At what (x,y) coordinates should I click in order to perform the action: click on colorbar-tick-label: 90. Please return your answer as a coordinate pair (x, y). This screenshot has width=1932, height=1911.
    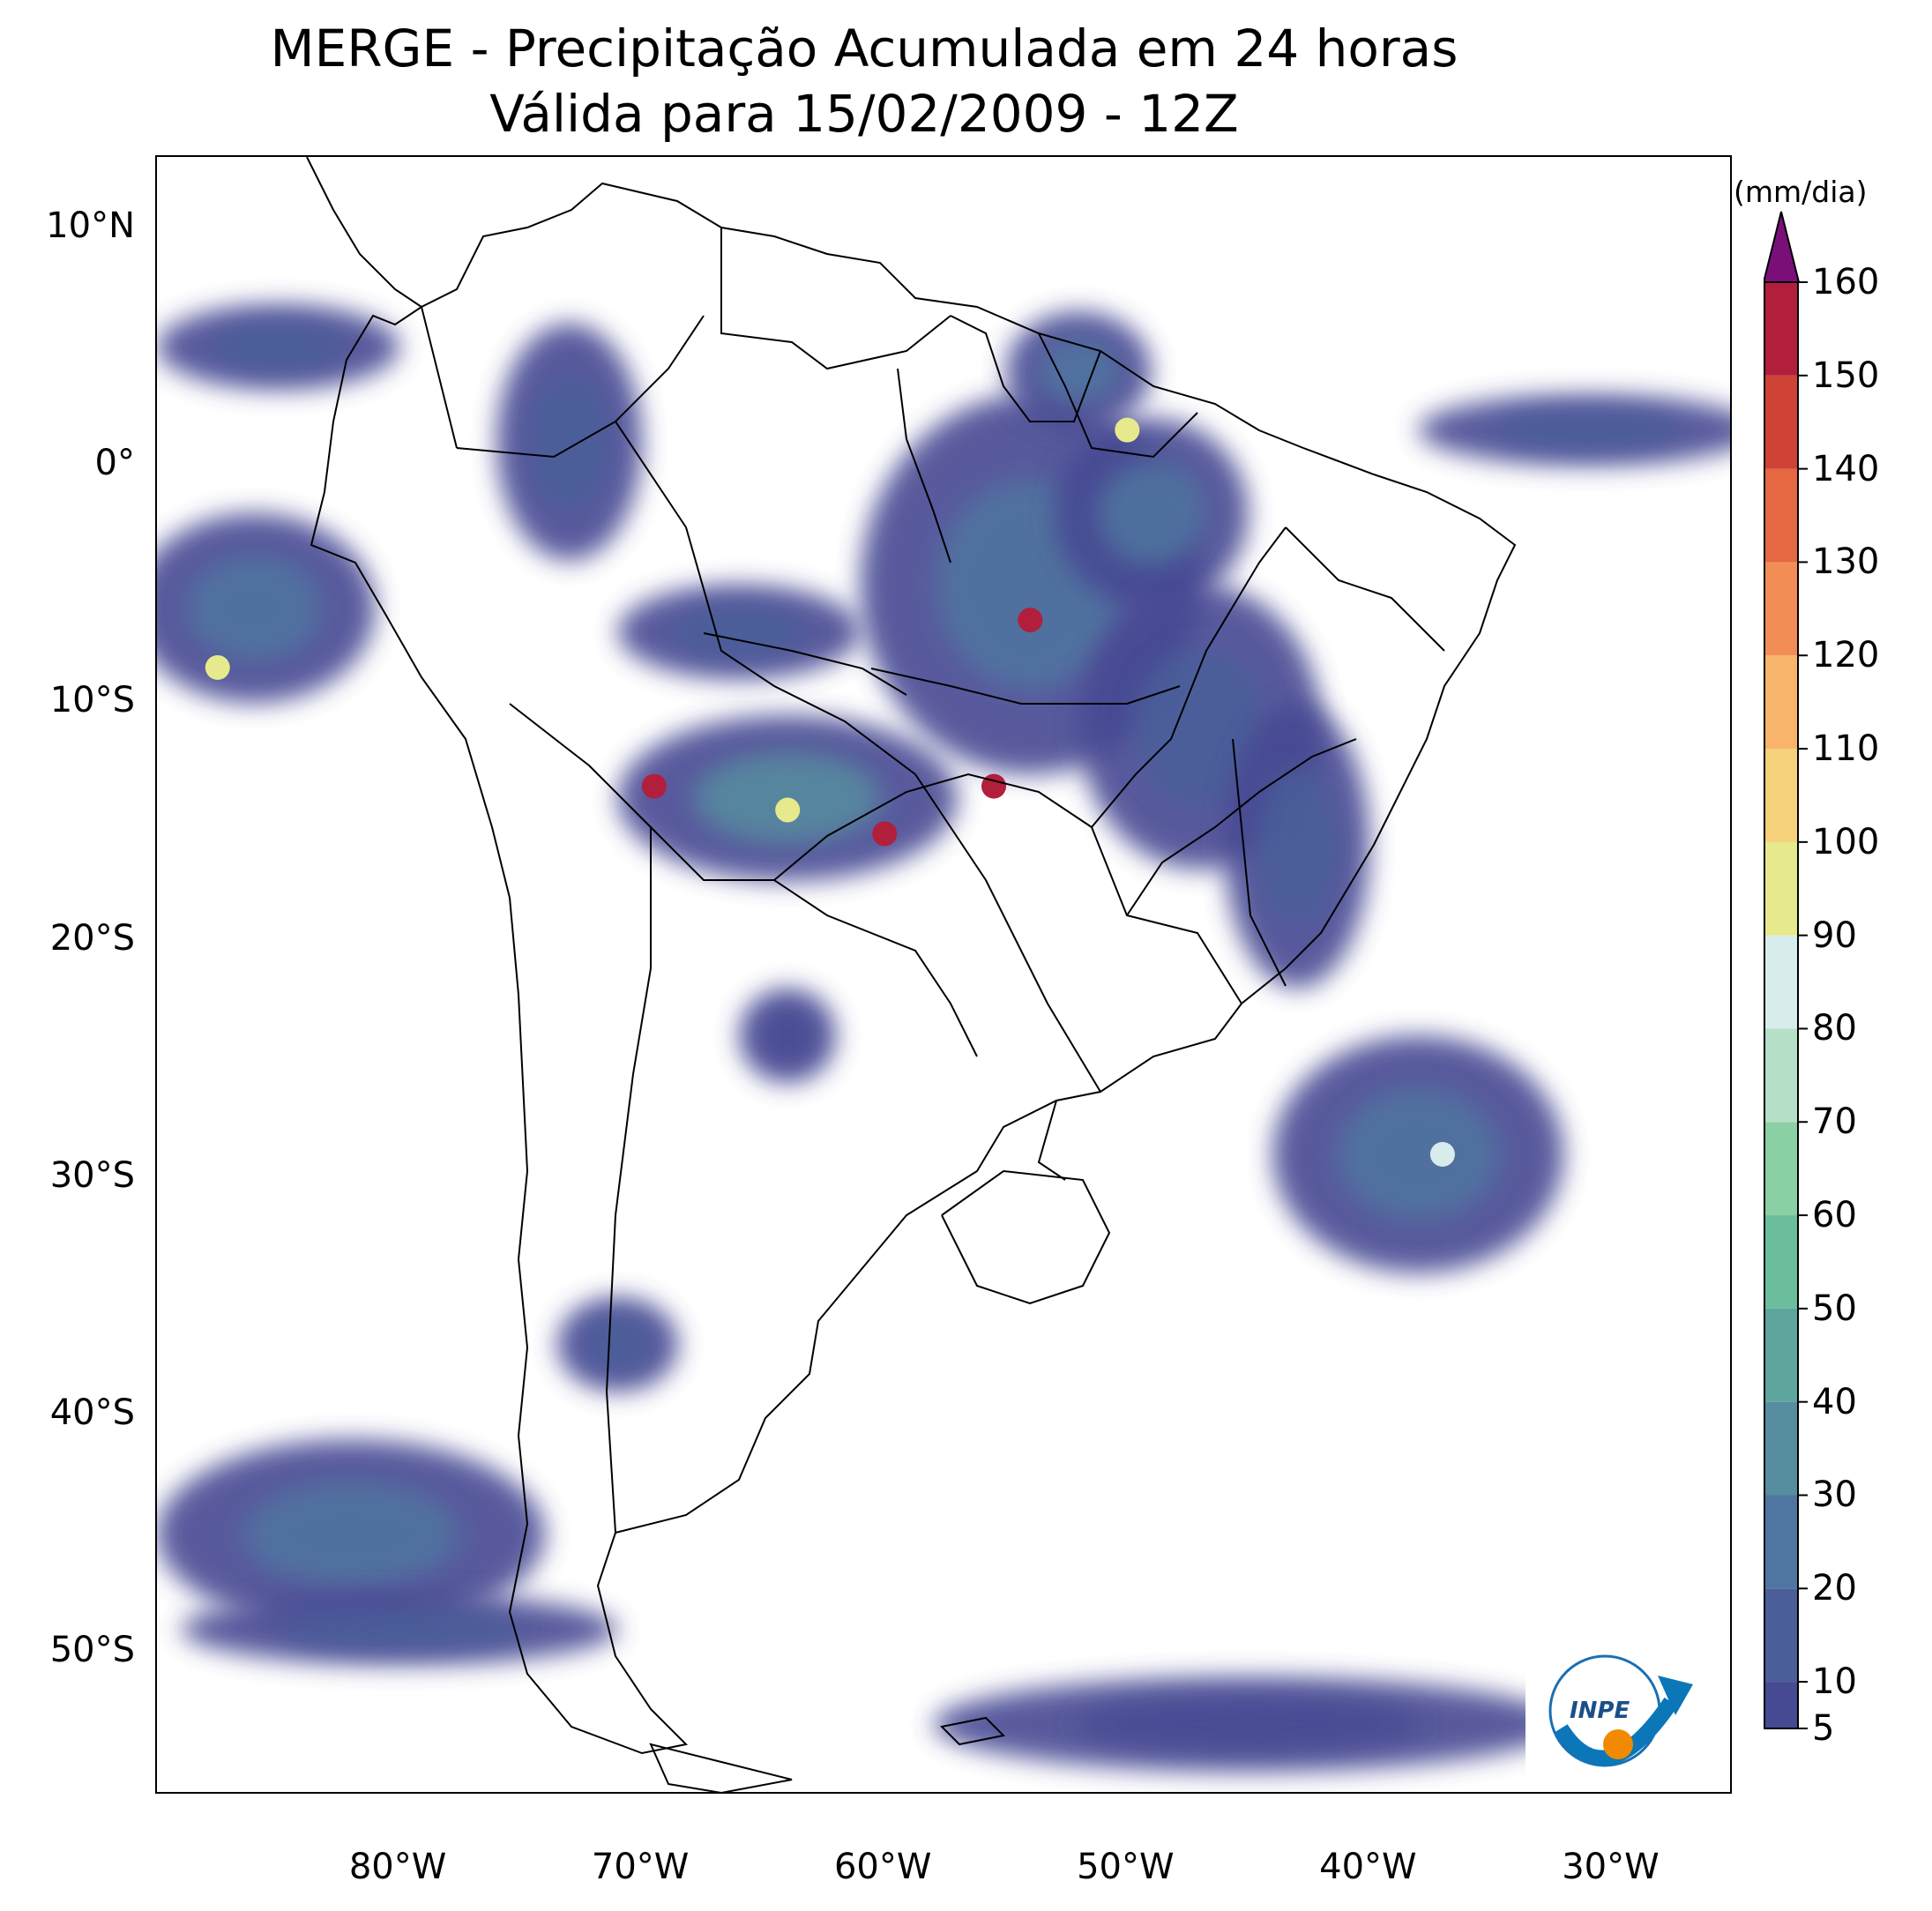
    Looking at the image, I should click on (1834, 935).